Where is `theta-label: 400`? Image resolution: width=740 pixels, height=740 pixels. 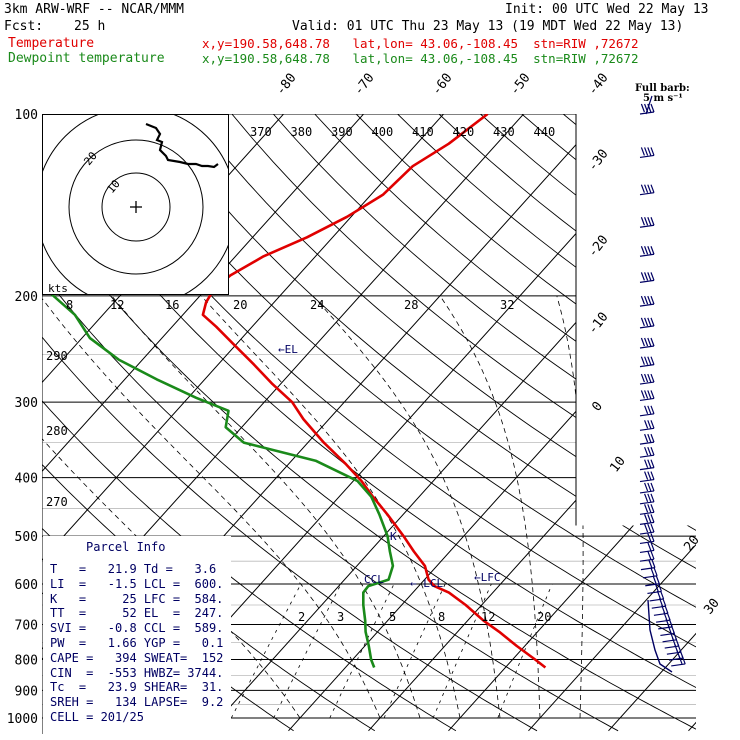 theta-label: 400 is located at coordinates (383, 132).